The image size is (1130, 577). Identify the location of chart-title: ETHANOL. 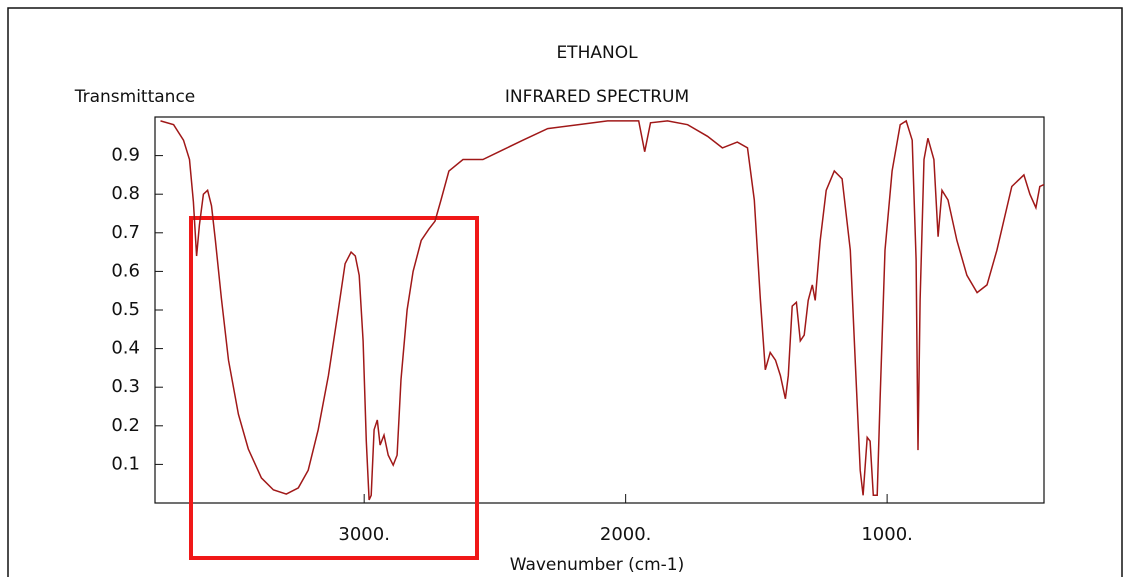
(597, 53).